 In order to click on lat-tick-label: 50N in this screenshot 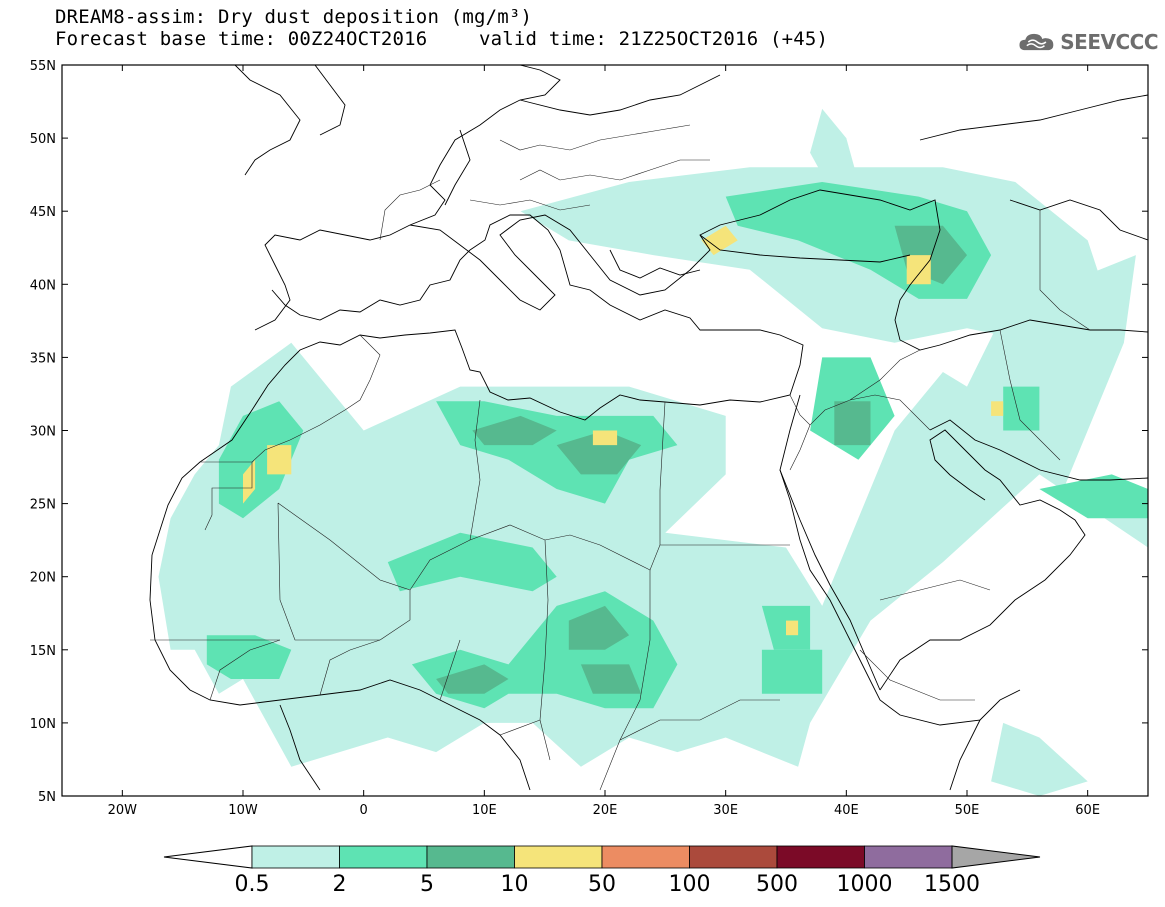, I will do `click(43, 139)`.